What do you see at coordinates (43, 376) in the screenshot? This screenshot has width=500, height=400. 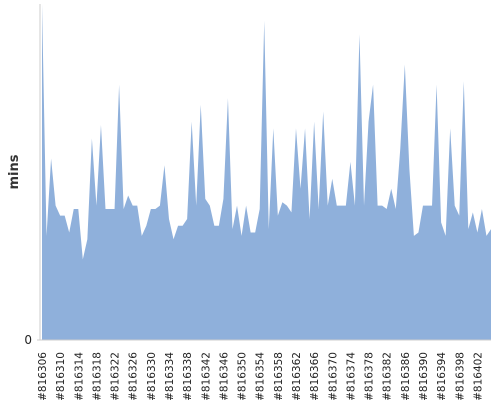 I see `x-tick-label: #816306` at bounding box center [43, 376].